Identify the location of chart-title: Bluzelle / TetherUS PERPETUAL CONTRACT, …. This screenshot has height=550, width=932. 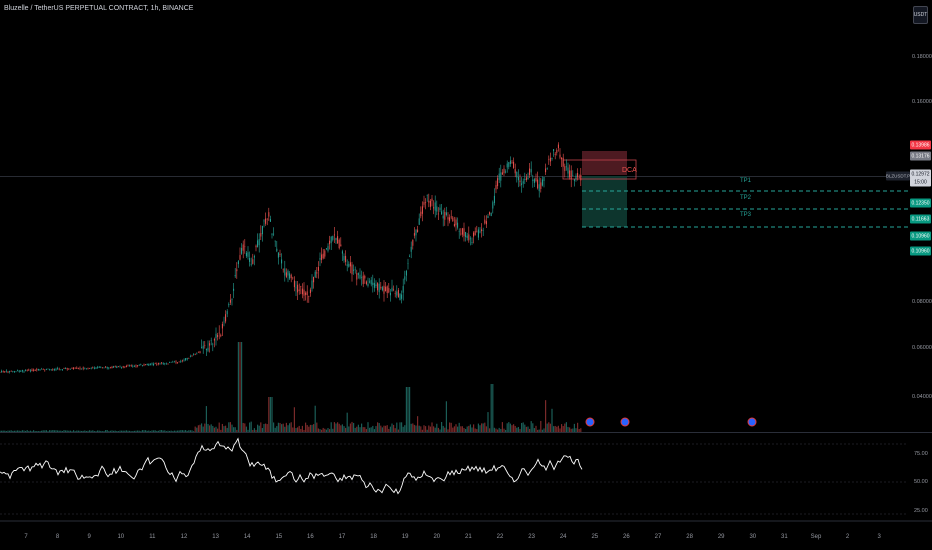
(99, 8).